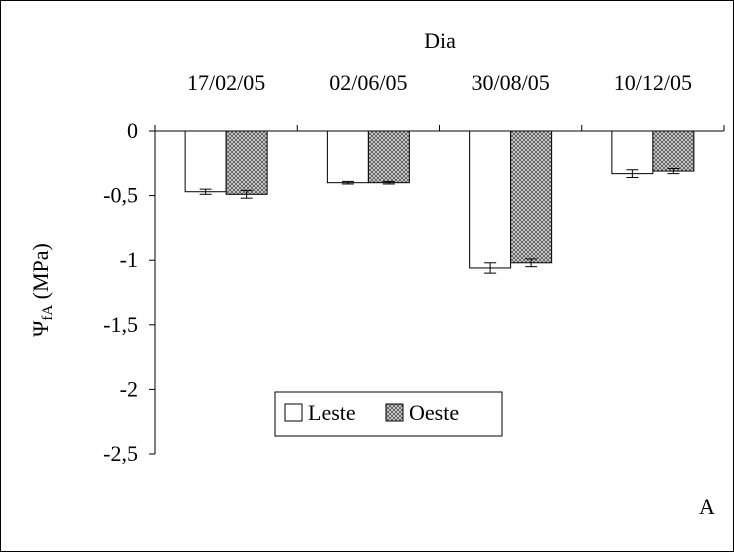 The width and height of the screenshot is (734, 552). I want to click on y-tick-label: -1,5, so click(120, 324).